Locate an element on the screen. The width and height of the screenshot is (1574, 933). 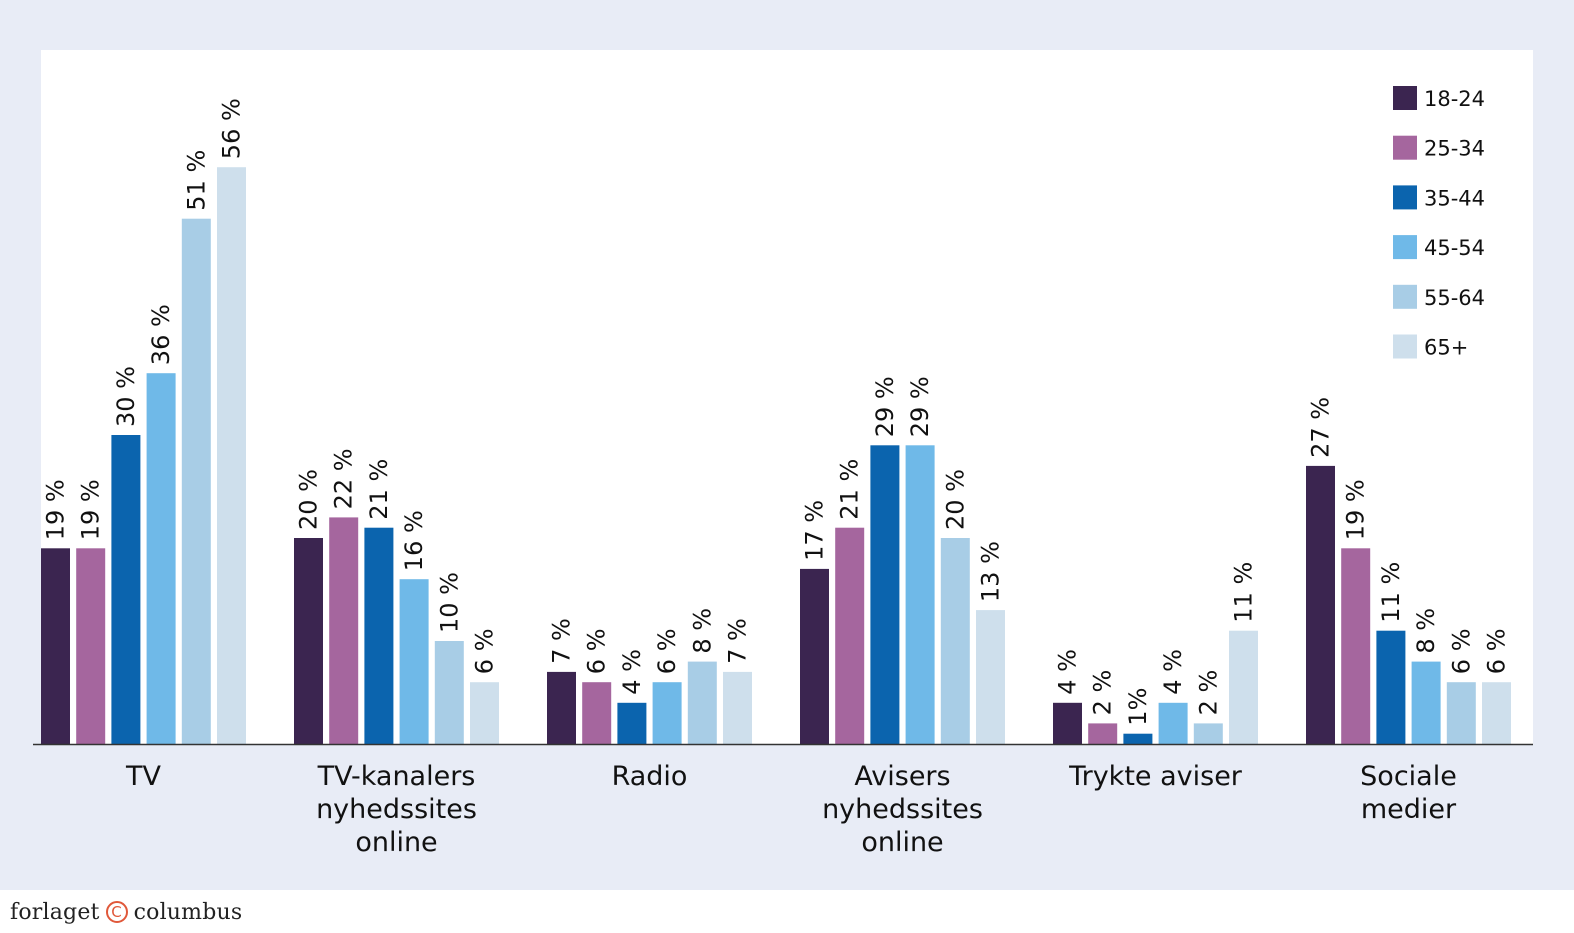
value-label-1-2: 21 % is located at coordinates (379, 489).